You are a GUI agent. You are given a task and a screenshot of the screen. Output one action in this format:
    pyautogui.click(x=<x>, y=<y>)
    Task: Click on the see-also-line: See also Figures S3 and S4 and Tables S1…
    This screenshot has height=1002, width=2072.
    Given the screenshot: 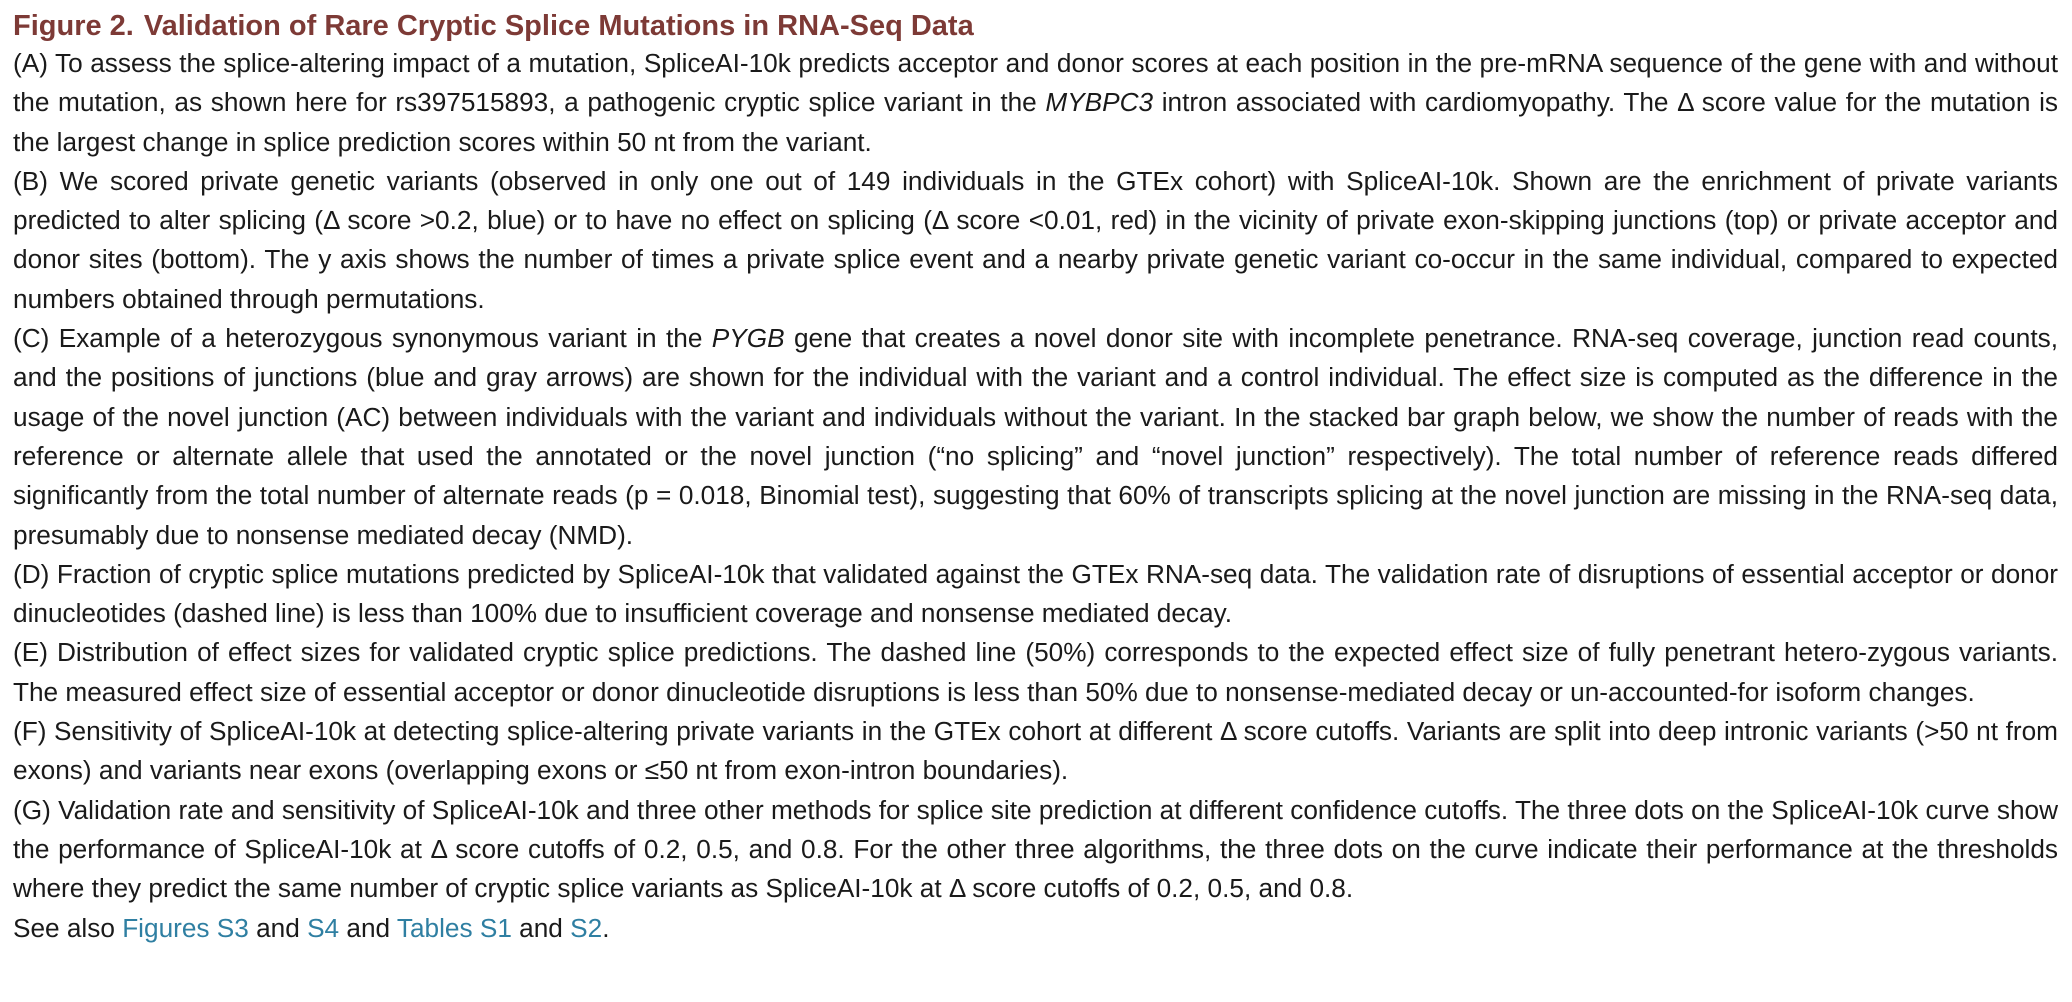 What is the action you would take?
    pyautogui.click(x=1035, y=928)
    